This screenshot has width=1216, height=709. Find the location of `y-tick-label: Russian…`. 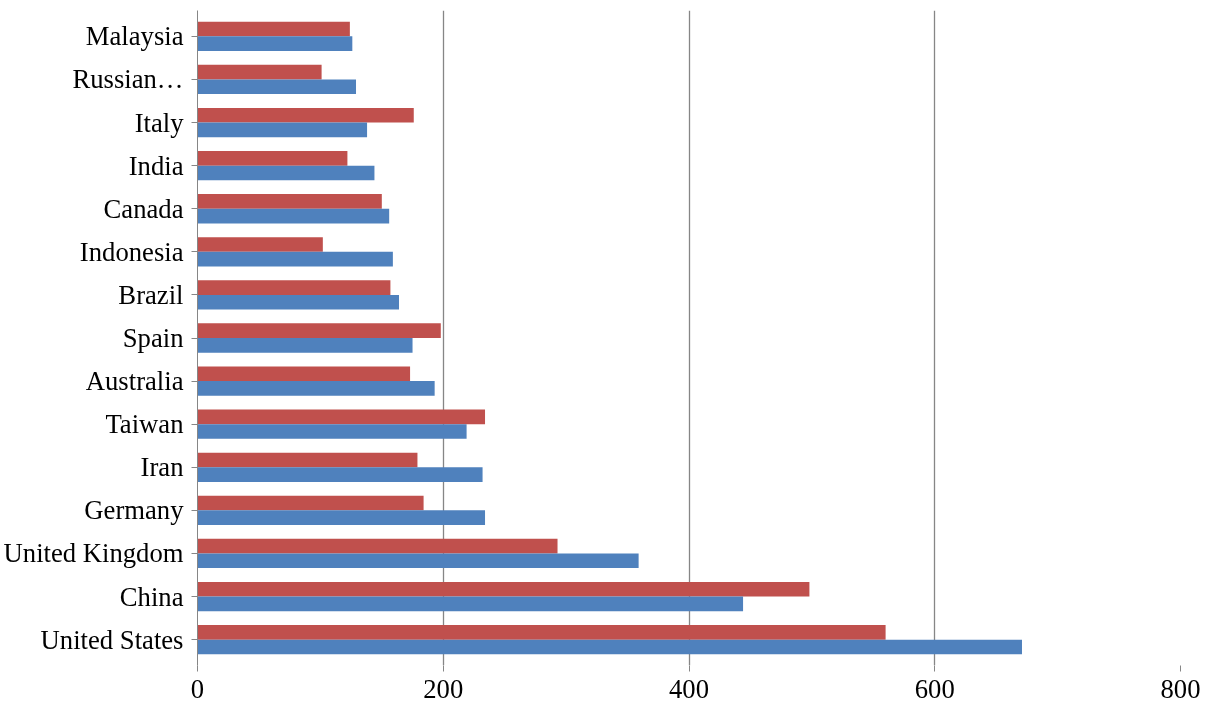

y-tick-label: Russian… is located at coordinates (128, 79).